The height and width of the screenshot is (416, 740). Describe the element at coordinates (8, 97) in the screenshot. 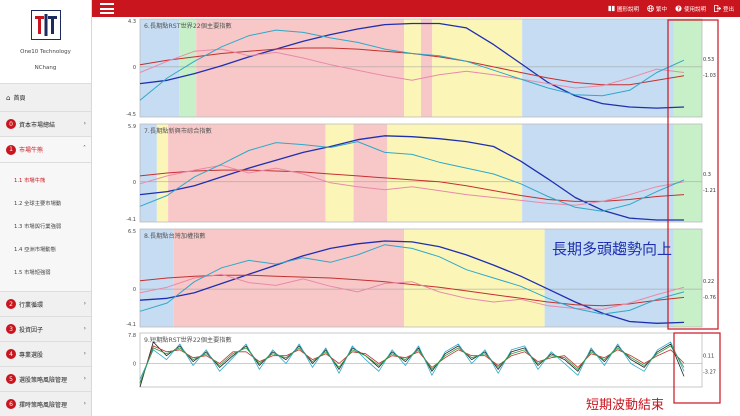

I see `home-icon: ⌂` at that location.